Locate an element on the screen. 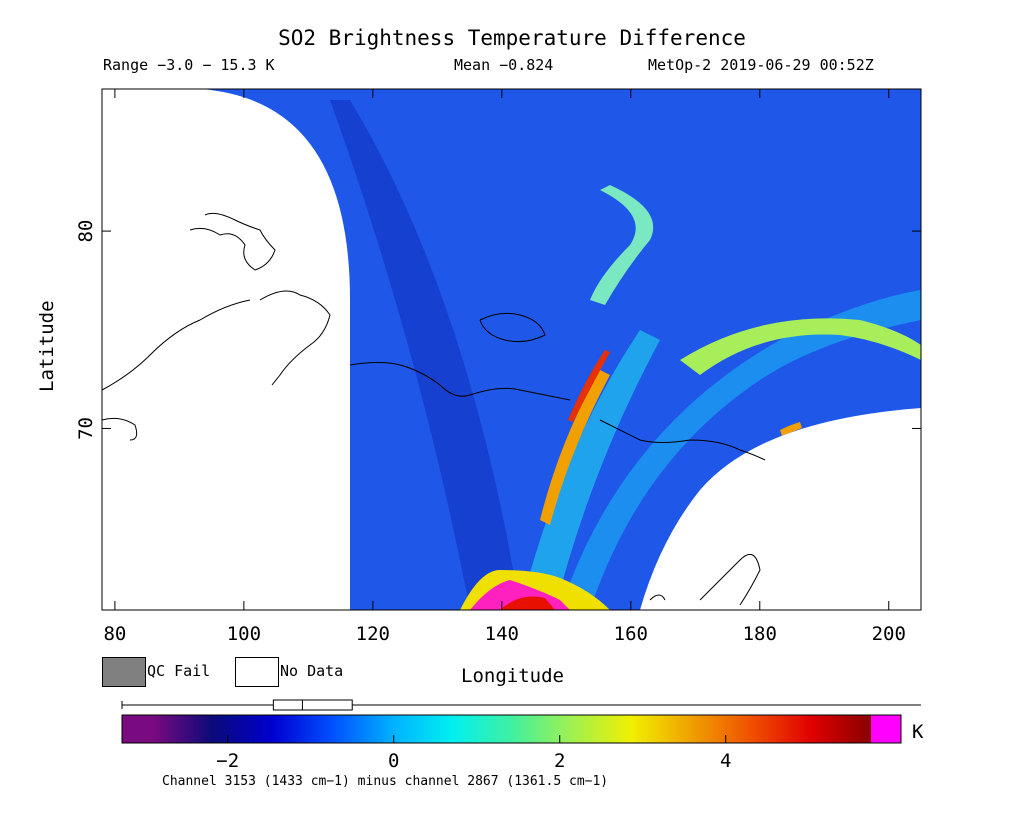  range-label: Range −3.0 − 15.3 K is located at coordinates (189, 65).